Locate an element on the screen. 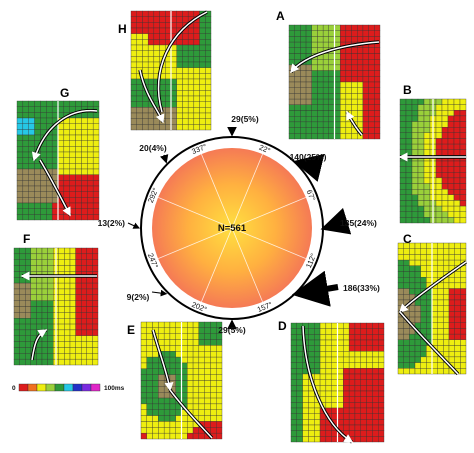 The height and width of the screenshot is (453, 474). center-count-label: N=561 is located at coordinates (232, 228).